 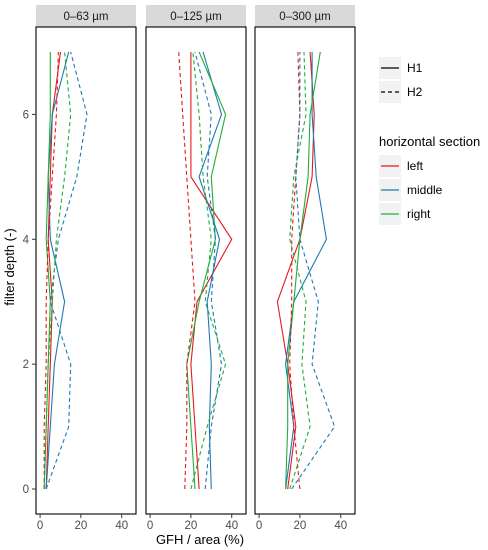 I want to click on legend-label-middle: middle, so click(x=425, y=190).